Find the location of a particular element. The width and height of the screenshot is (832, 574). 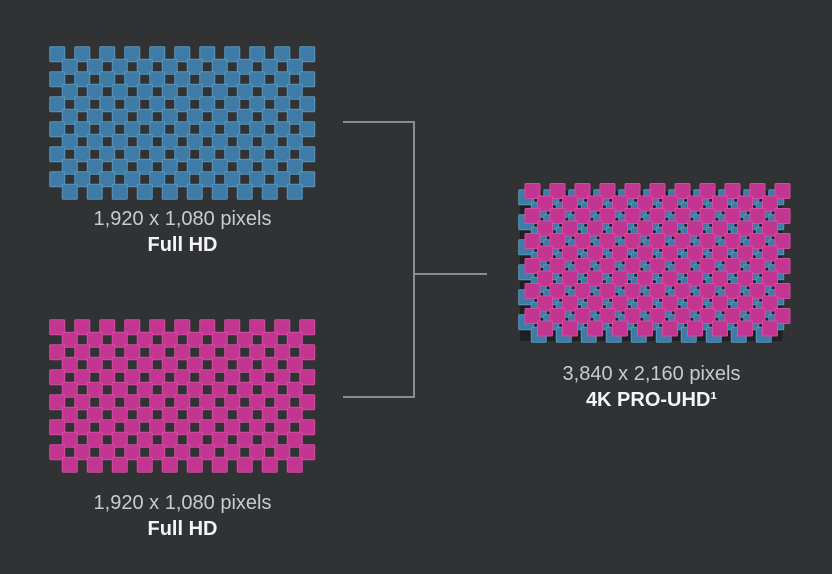

checkerboard-4k-combined is located at coordinates (654, 263).